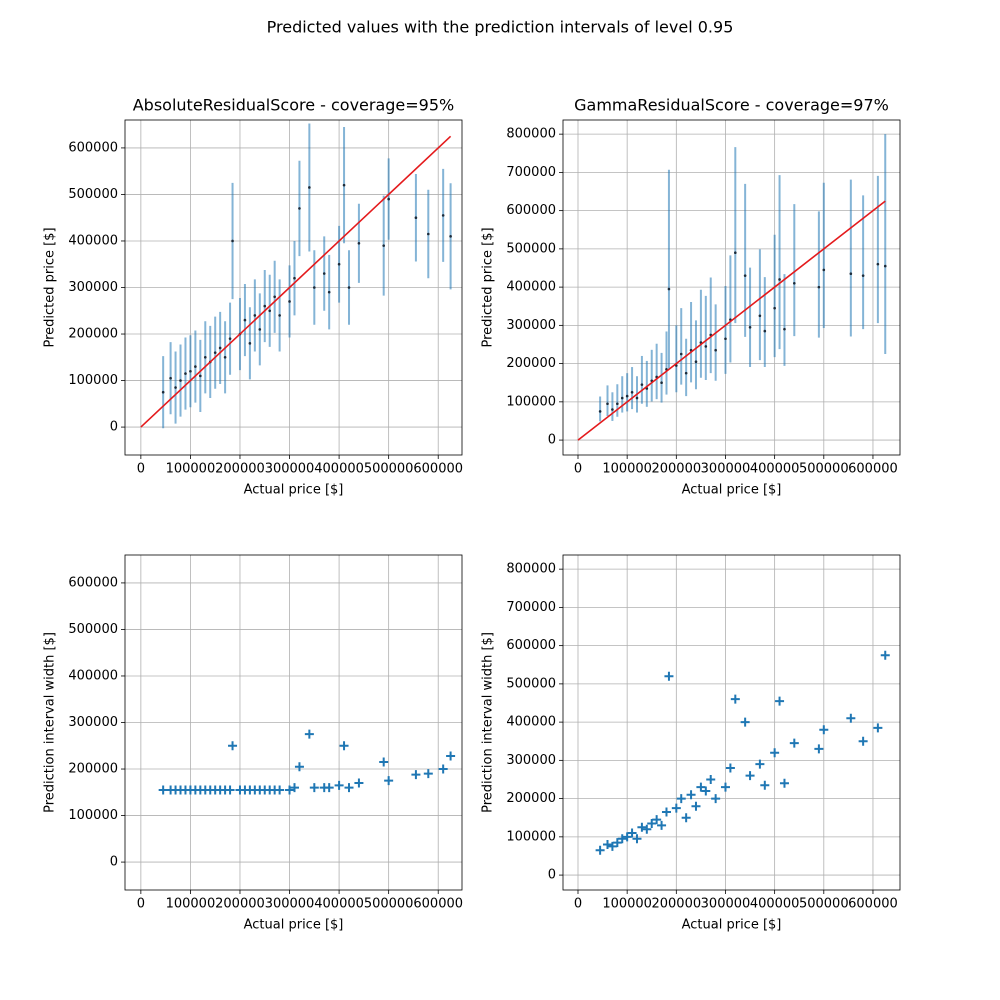 Image resolution: width=1000 pixels, height=1000 pixels. What do you see at coordinates (531, 683) in the screenshot?
I see `y-tick-label: 500000` at bounding box center [531, 683].